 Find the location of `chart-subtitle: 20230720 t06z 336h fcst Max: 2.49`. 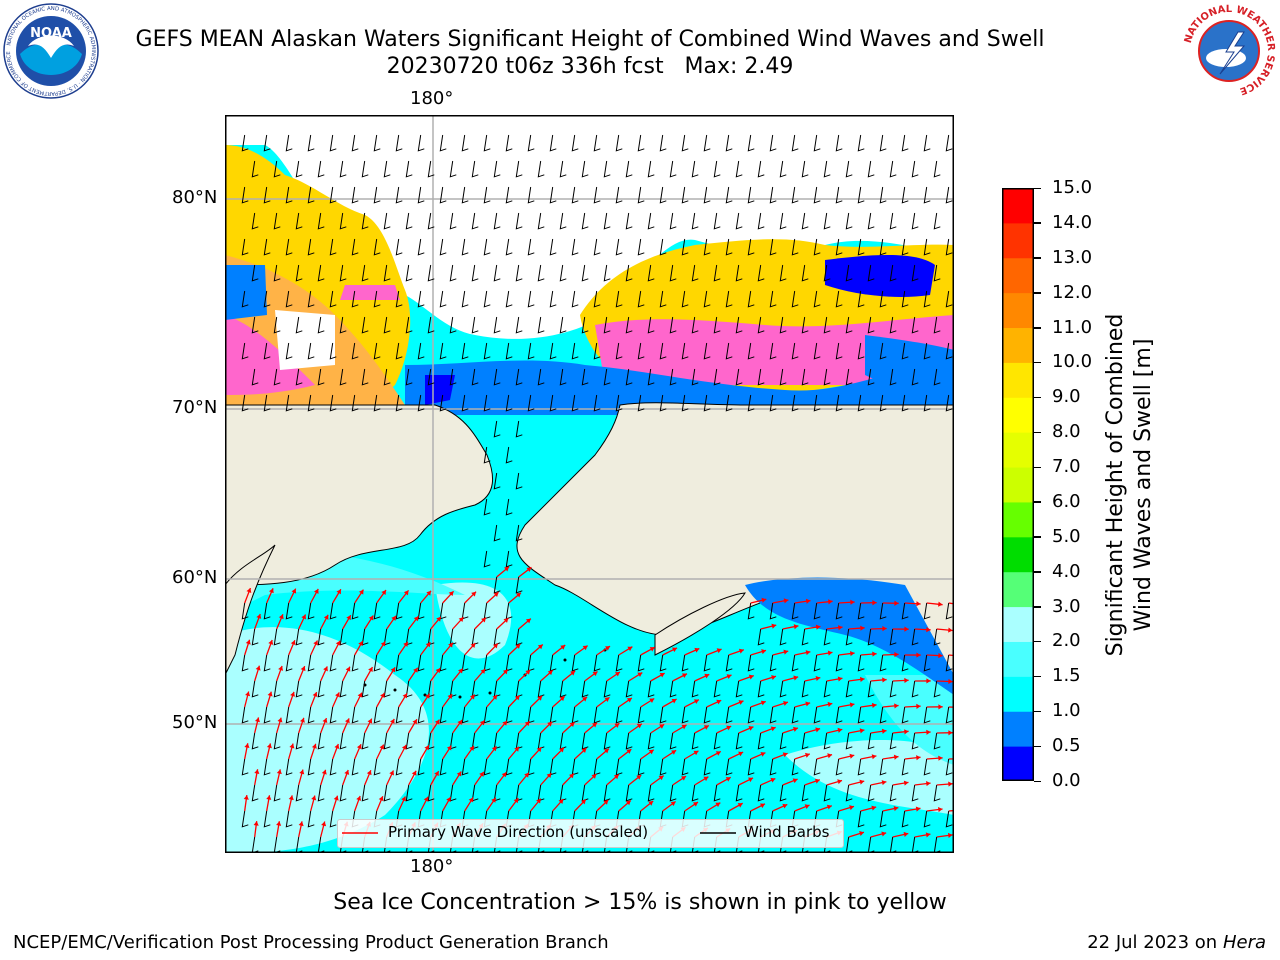

chart-subtitle: 20230720 t06z 336h fcst Max: 2.49 is located at coordinates (590, 66).